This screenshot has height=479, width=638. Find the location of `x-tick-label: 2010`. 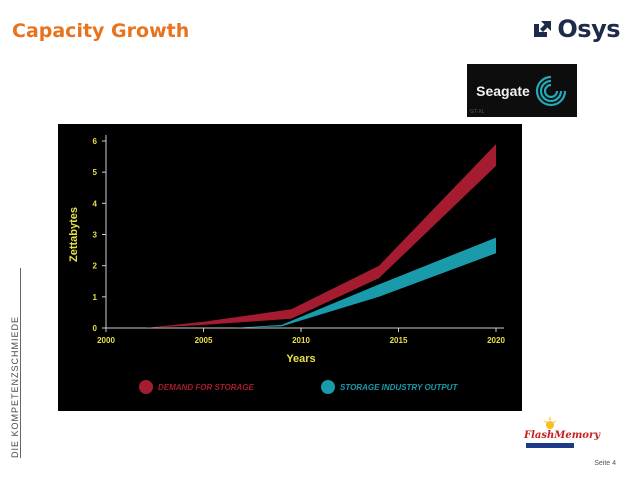

x-tick-label: 2010 is located at coordinates (301, 340).